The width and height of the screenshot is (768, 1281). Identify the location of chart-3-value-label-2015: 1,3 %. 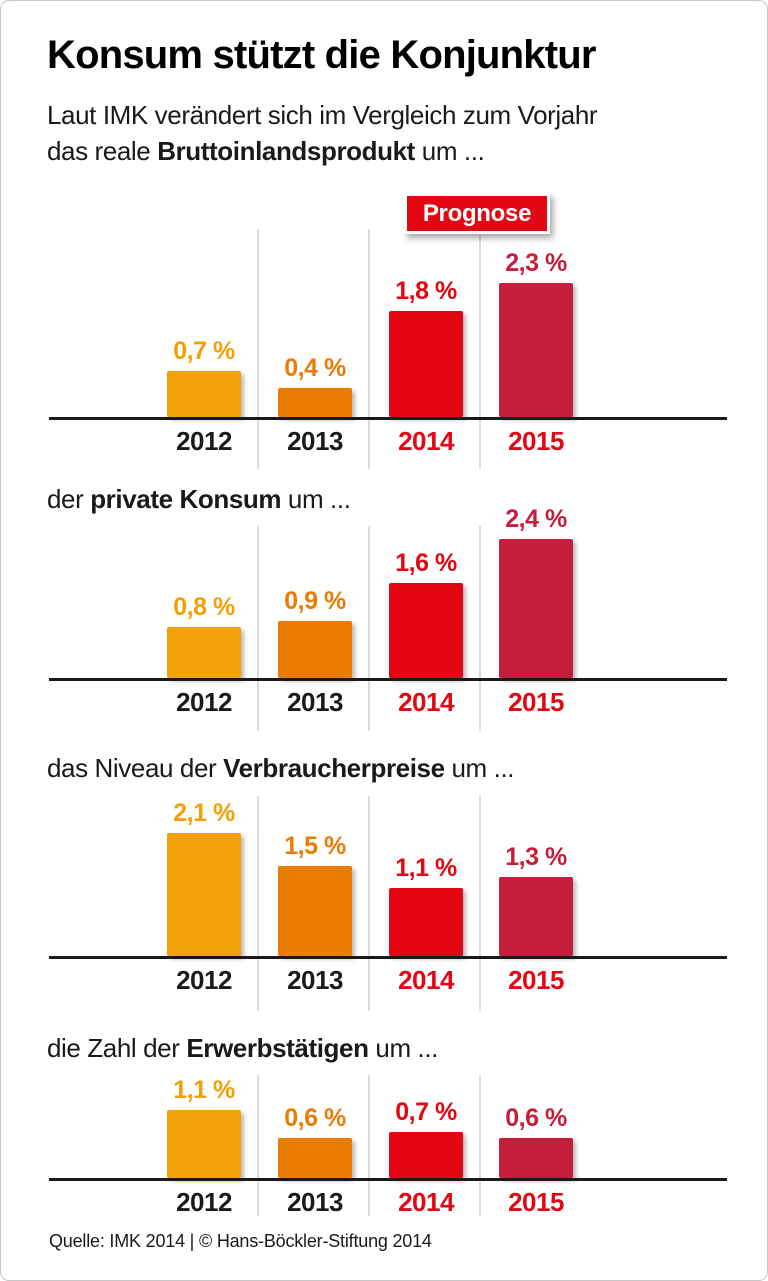
(536, 857).